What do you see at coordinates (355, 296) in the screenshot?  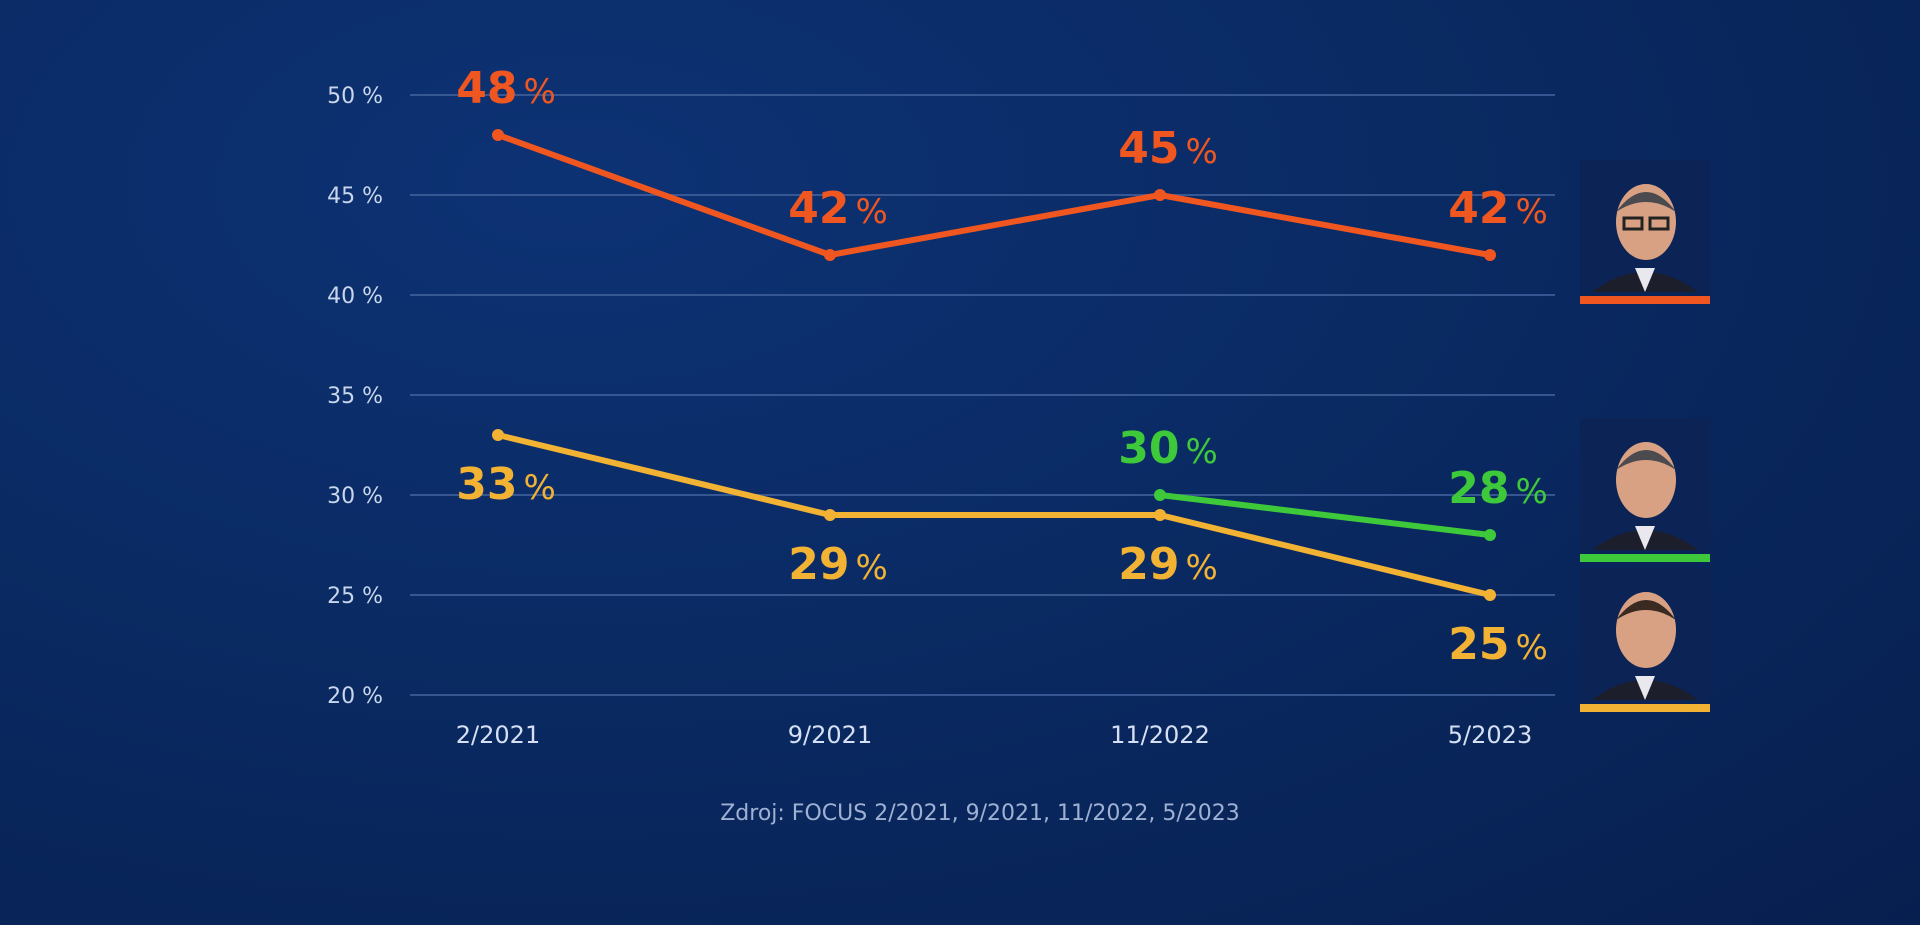 I see `y-tick-label: 40 %` at bounding box center [355, 296].